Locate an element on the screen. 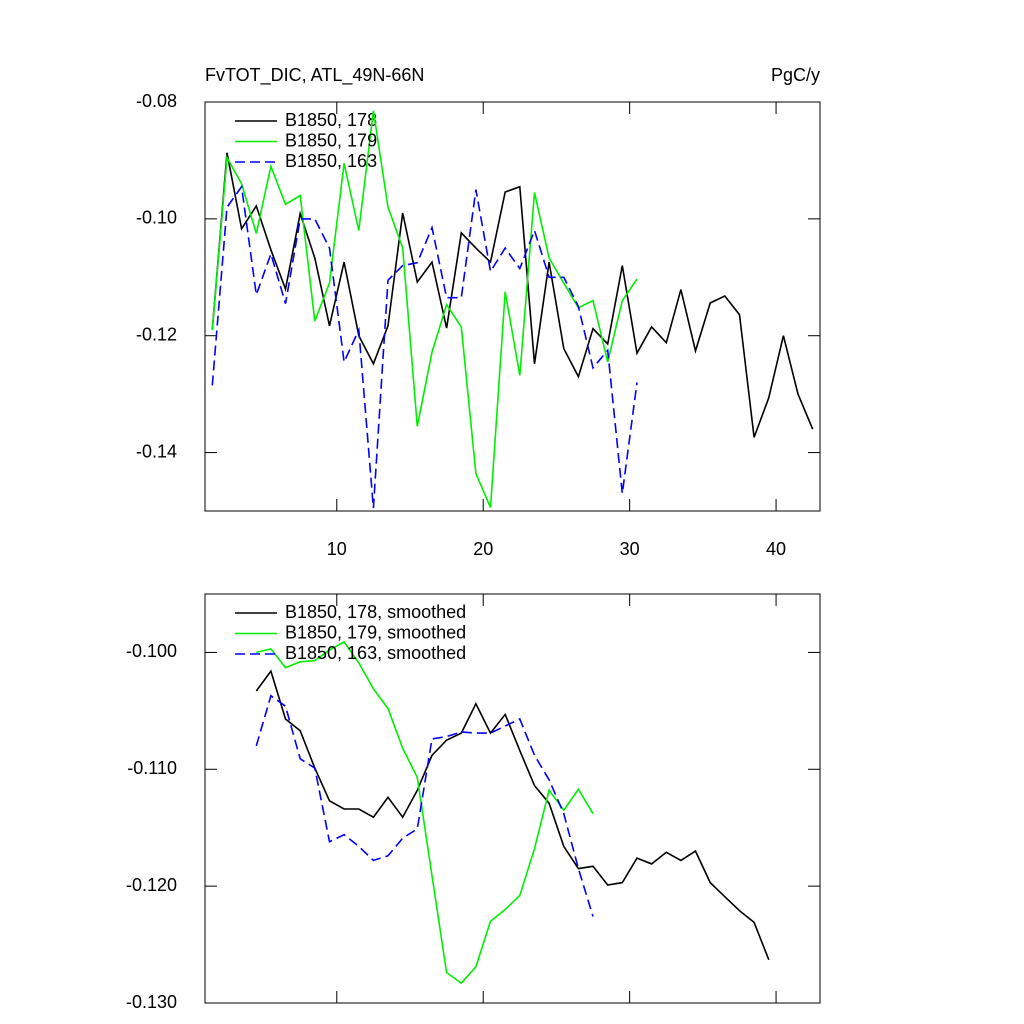 Image resolution: width=1024 pixels, height=1024 pixels. y-tick-label: -0.110 is located at coordinates (152, 768).